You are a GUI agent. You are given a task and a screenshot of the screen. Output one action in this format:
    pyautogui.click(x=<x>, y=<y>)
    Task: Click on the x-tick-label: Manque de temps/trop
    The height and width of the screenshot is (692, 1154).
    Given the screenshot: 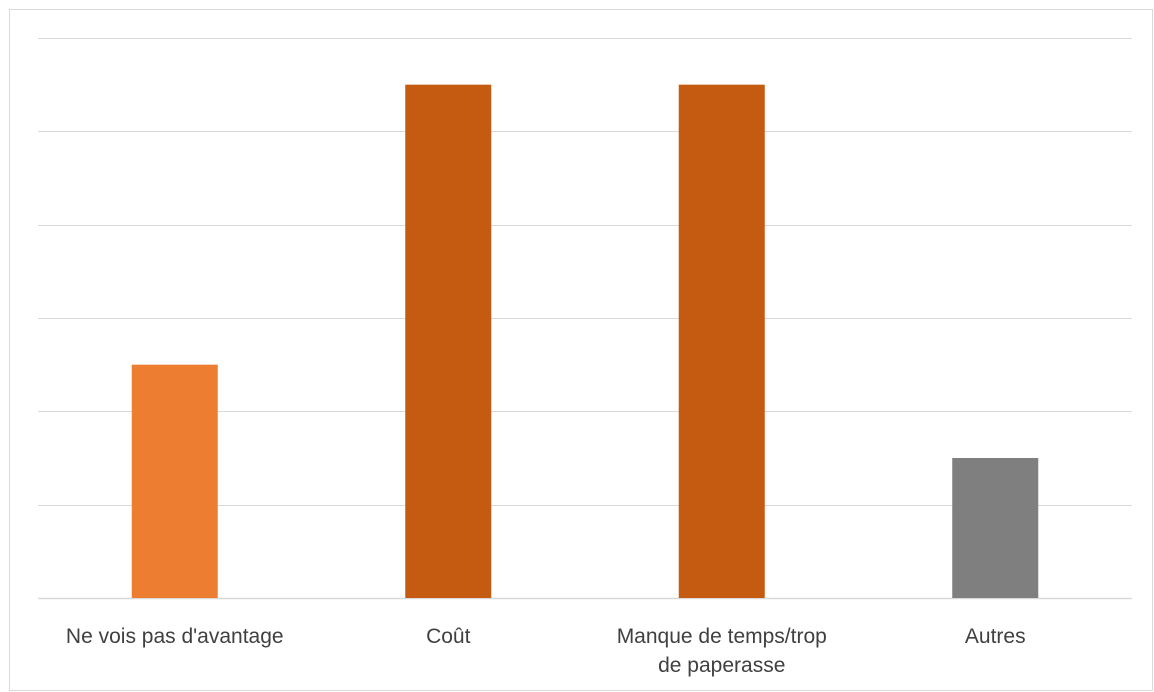 What is the action you would take?
    pyautogui.click(x=722, y=636)
    